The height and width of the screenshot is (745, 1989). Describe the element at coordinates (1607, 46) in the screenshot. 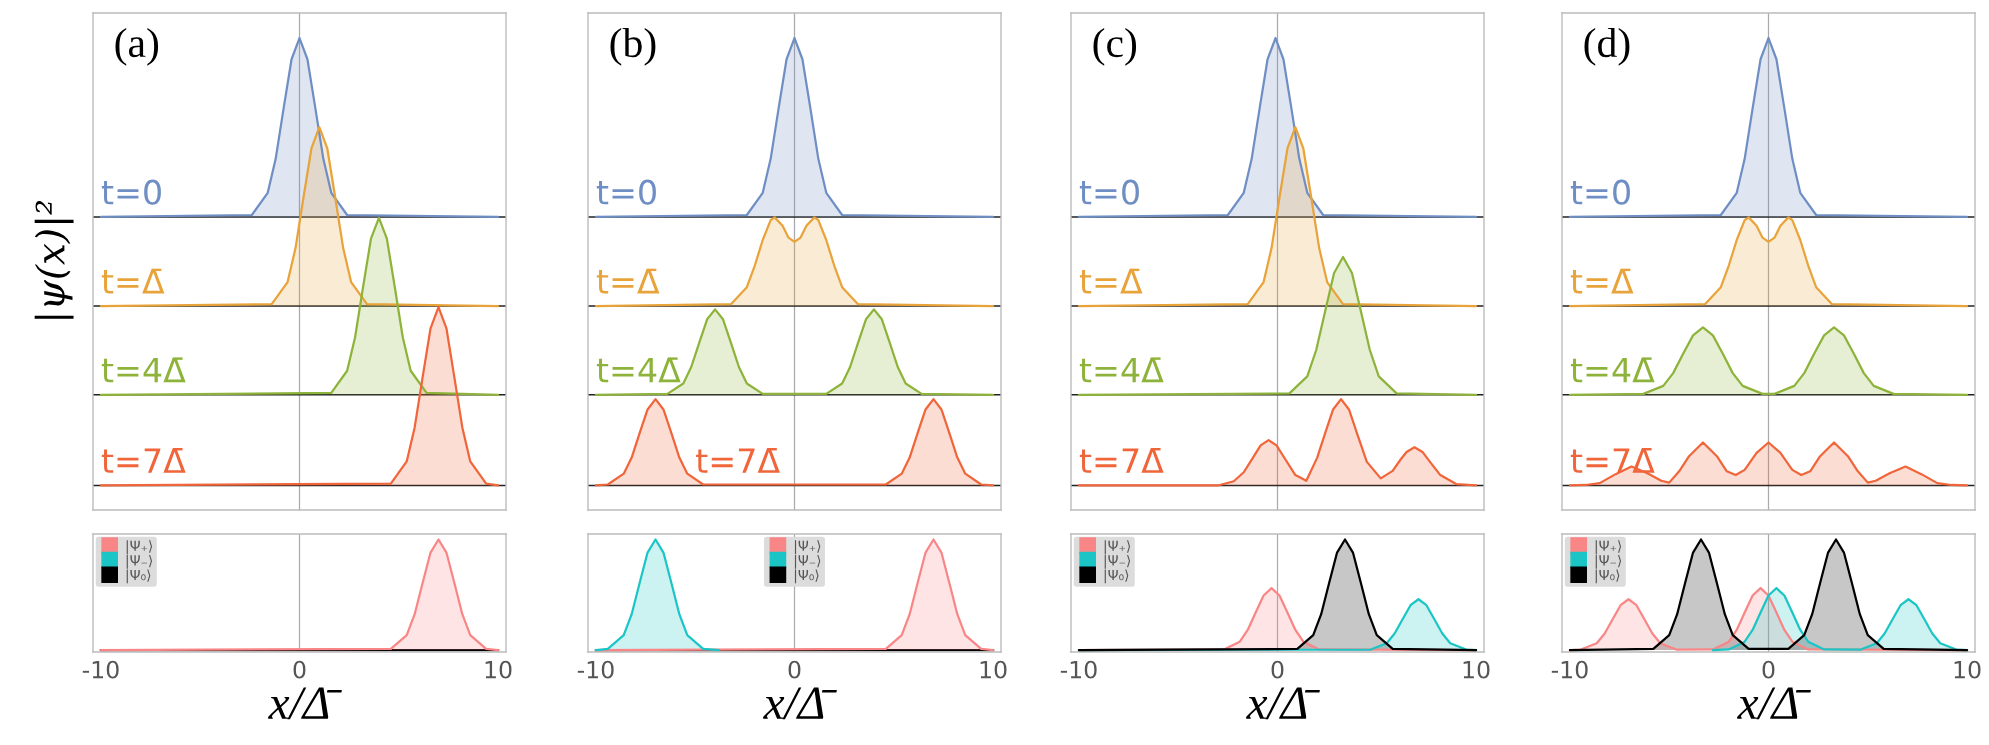

I see `annotation: (d)` at that location.